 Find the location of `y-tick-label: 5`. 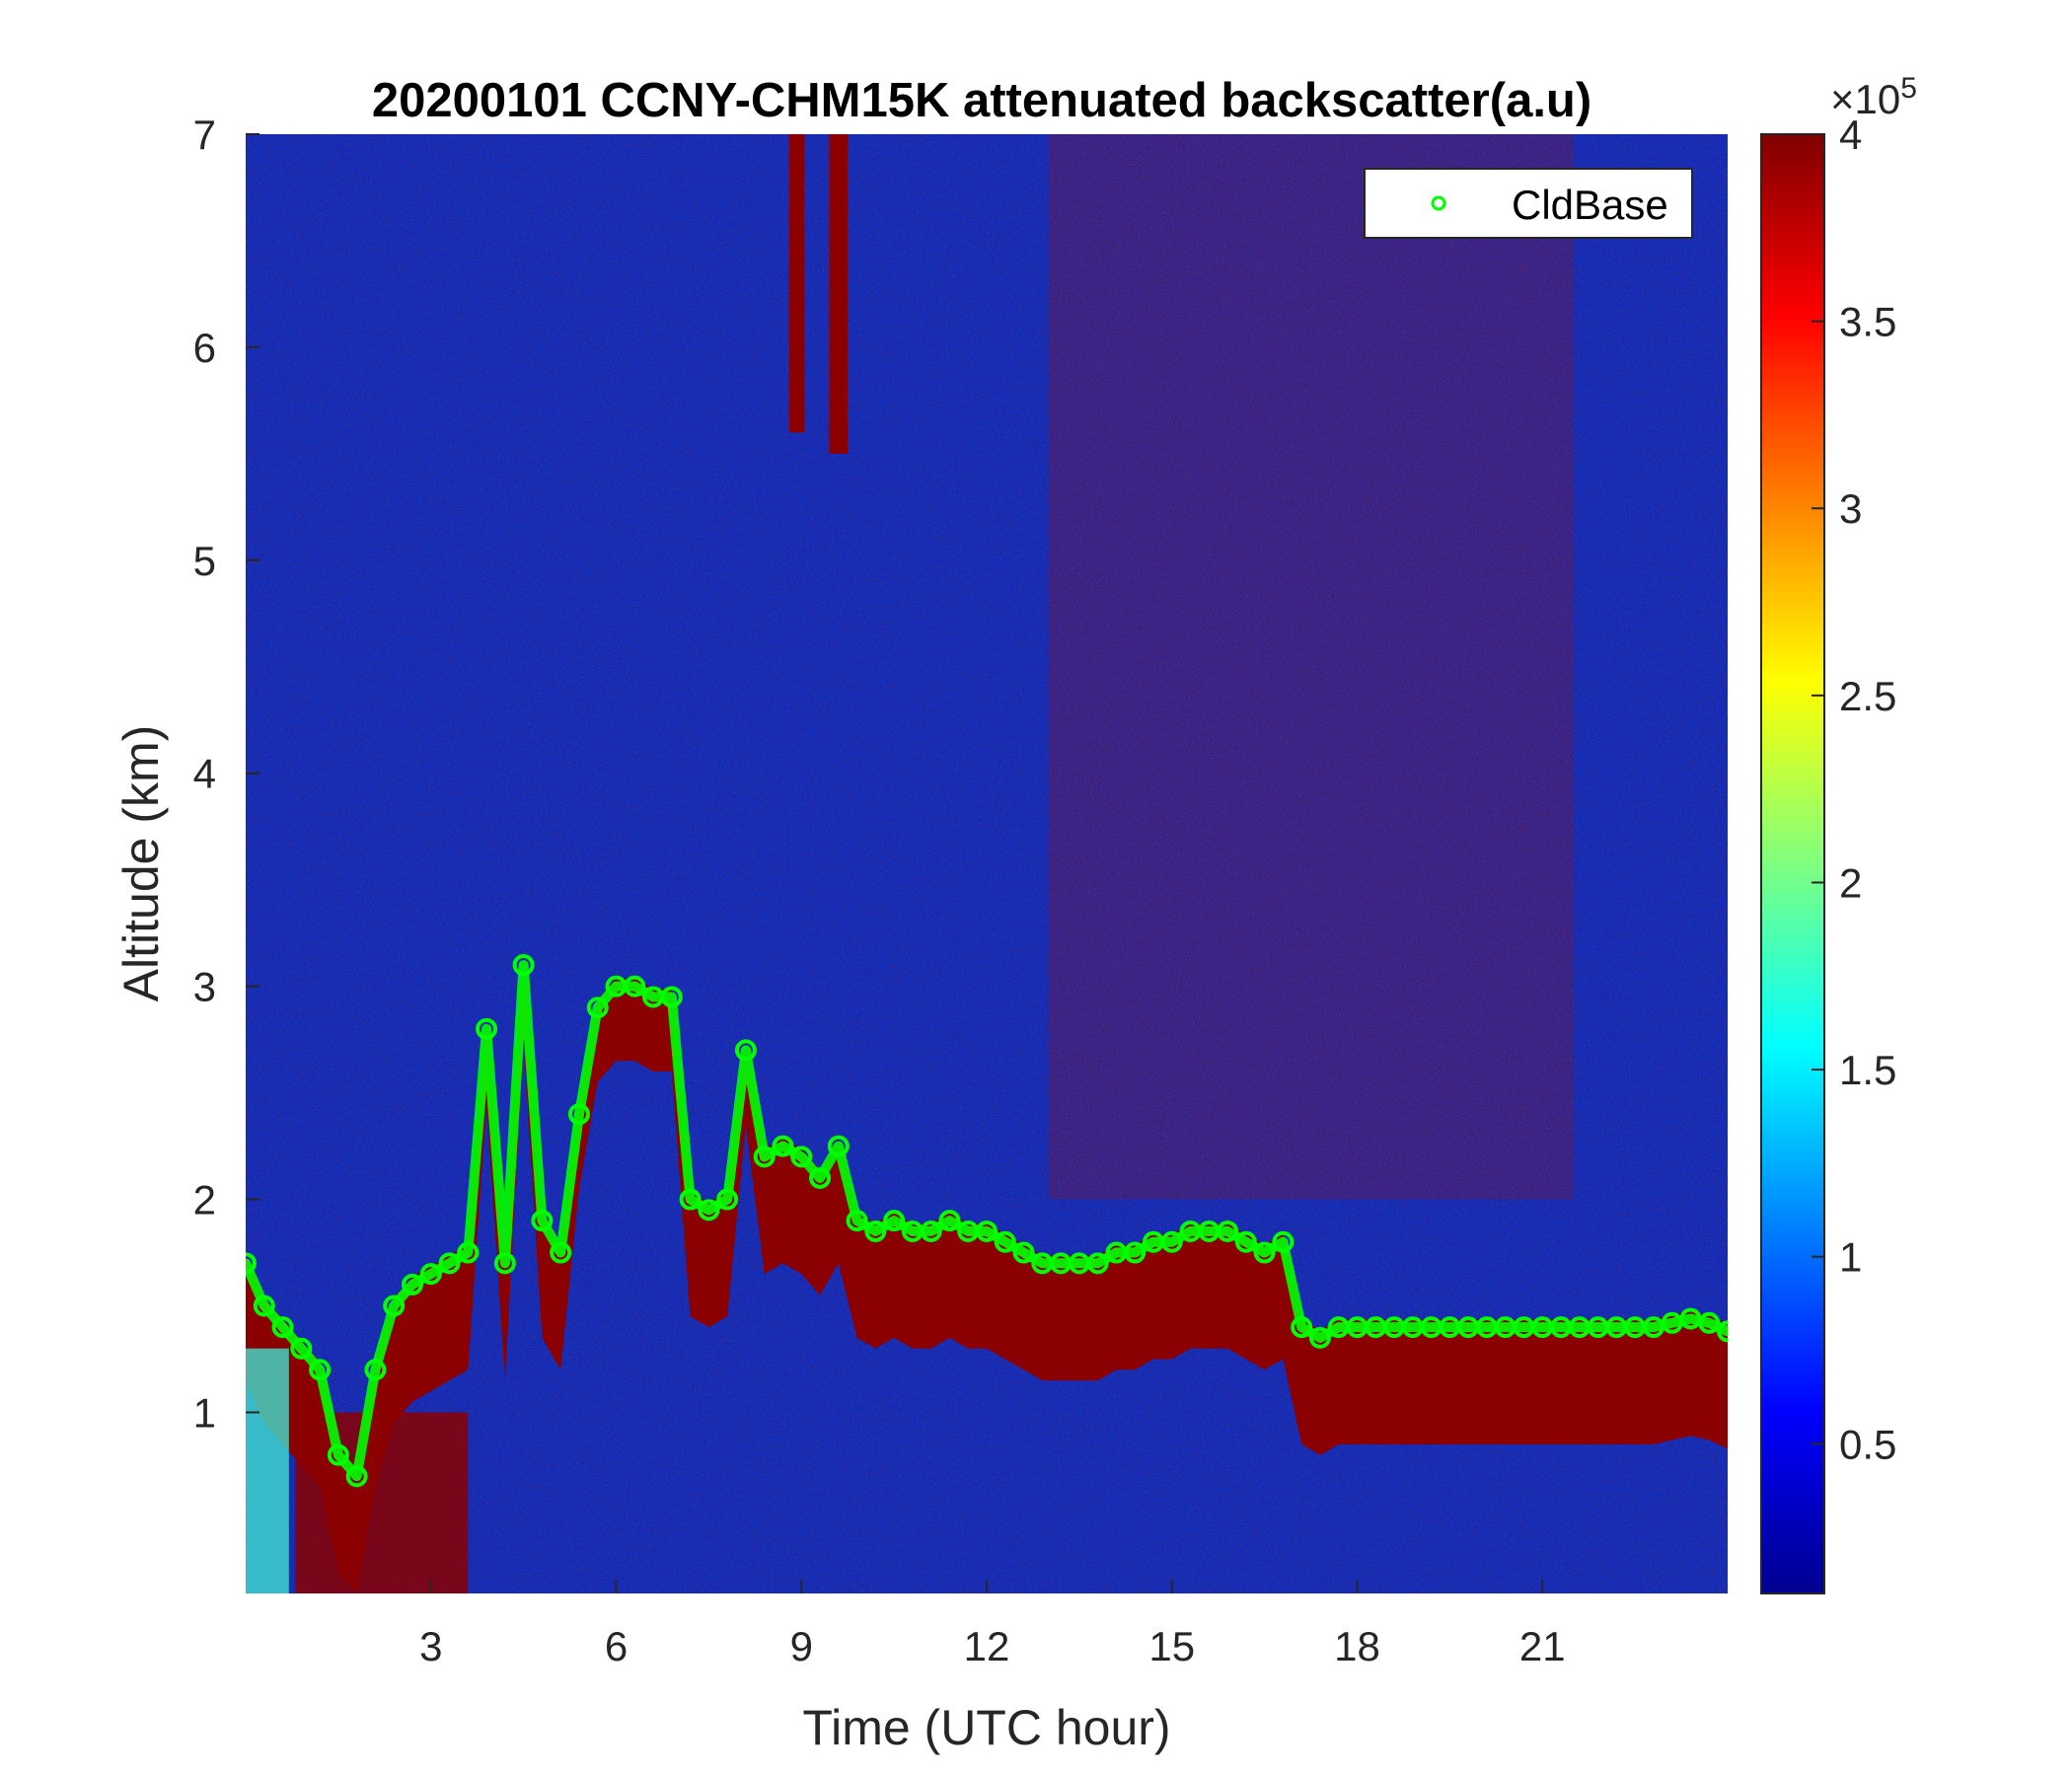

y-tick-label: 5 is located at coordinates (205, 561).